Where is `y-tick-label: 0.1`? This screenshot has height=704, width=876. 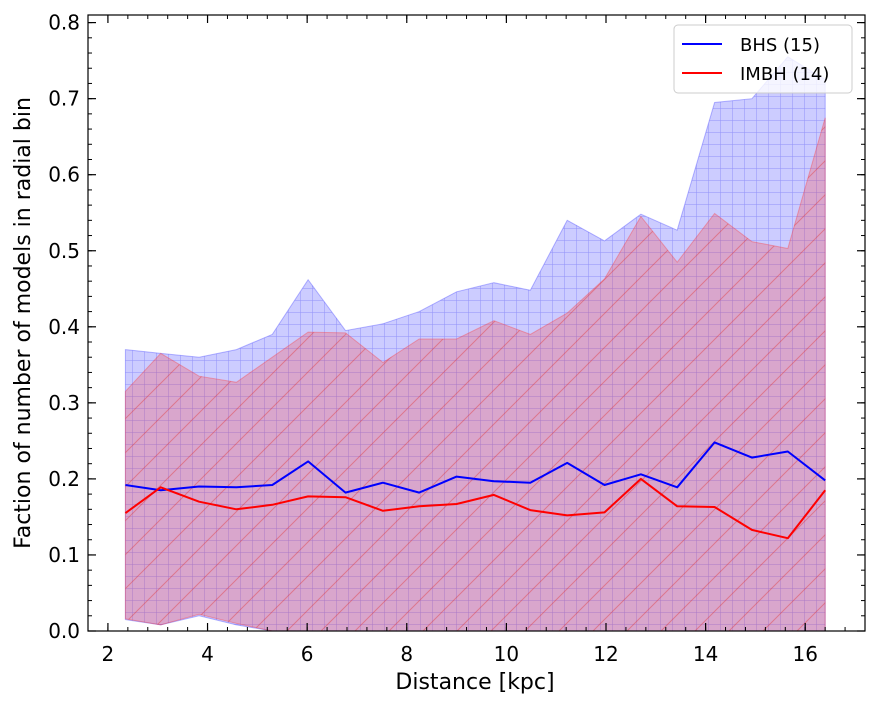
y-tick-label: 0.1 is located at coordinates (64, 555).